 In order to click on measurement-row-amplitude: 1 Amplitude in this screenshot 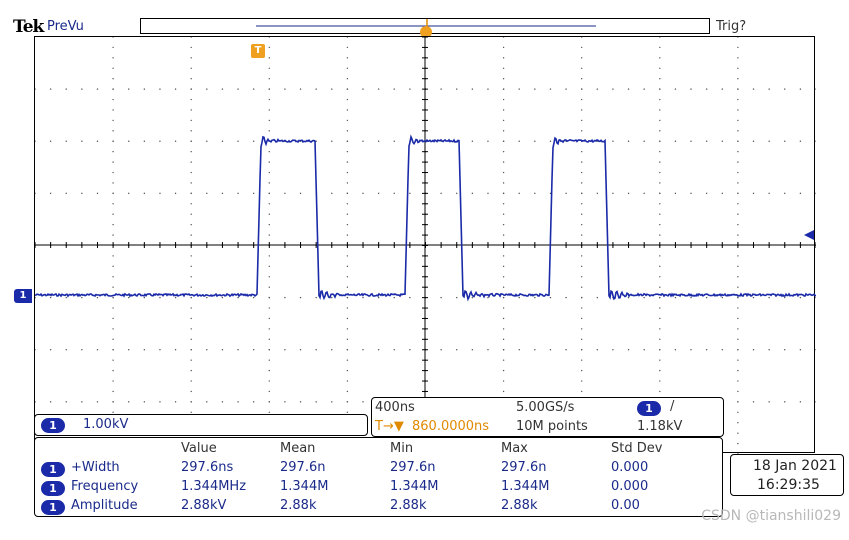, I will do `click(89, 506)`.